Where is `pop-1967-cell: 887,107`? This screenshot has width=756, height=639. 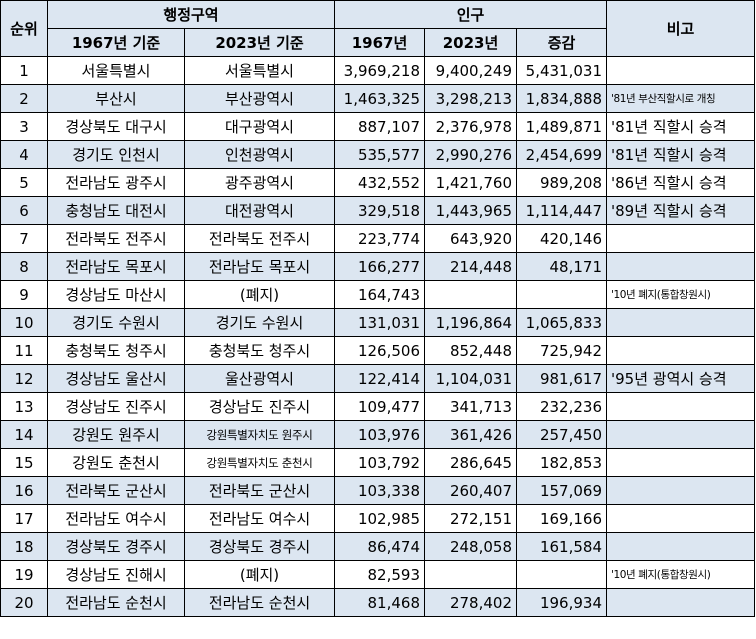
pop-1967-cell: 887,107 is located at coordinates (379, 126).